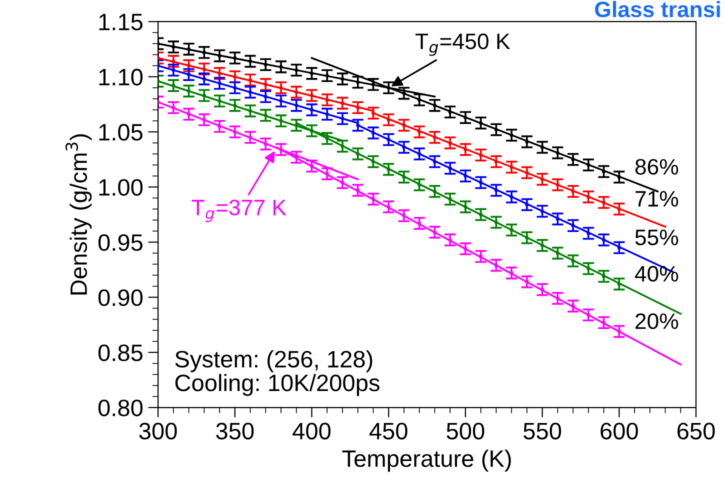  What do you see at coordinates (656, 238) in the screenshot?
I see `series-label: 55%` at bounding box center [656, 238].